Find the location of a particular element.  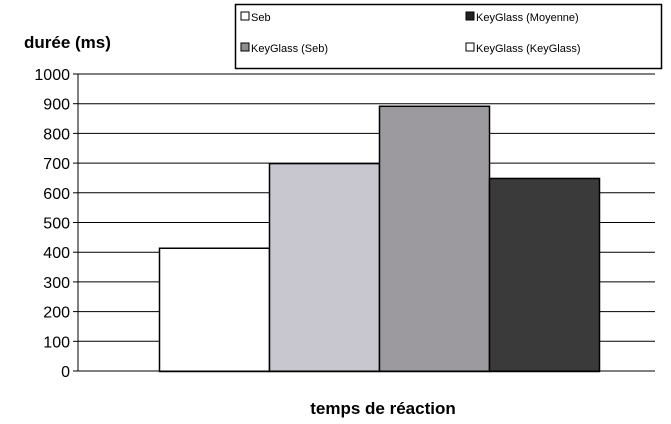

legend-box is located at coordinates (448, 36).